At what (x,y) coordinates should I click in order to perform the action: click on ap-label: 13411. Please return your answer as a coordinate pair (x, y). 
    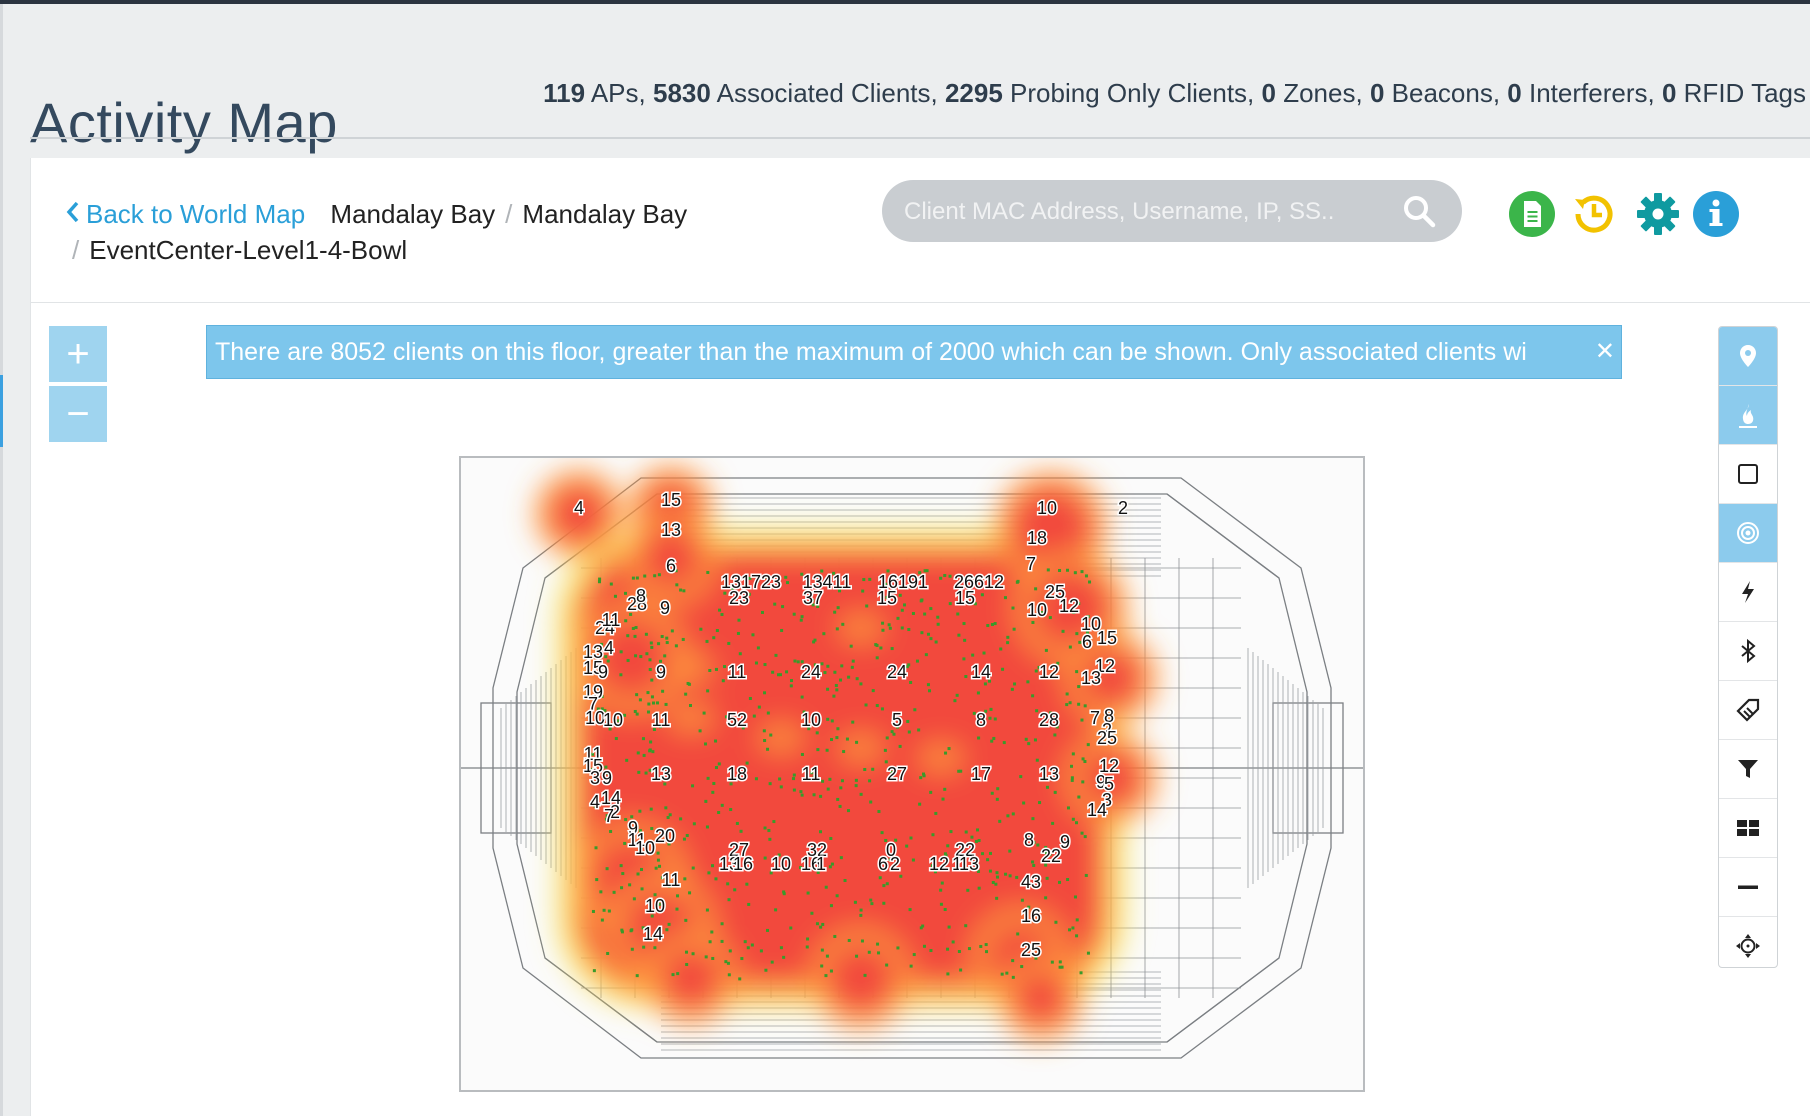
    Looking at the image, I should click on (827, 582).